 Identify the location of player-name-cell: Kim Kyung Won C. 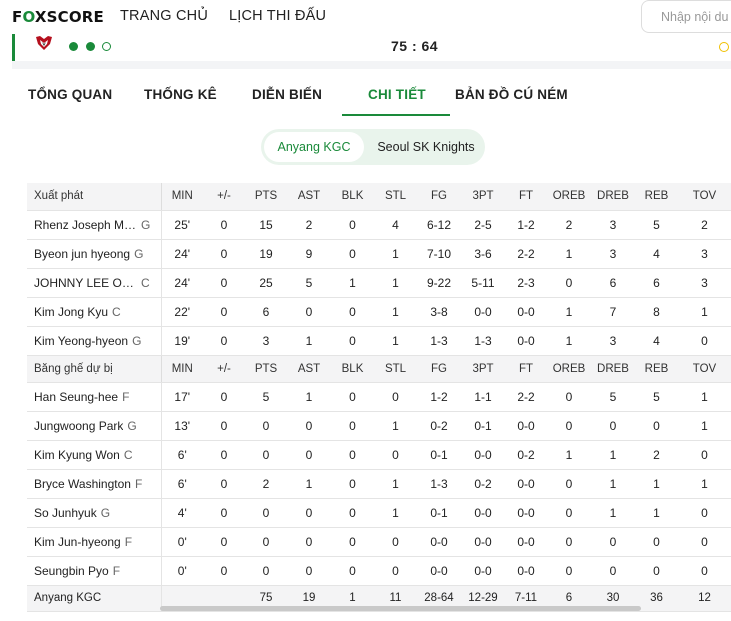
(94, 455).